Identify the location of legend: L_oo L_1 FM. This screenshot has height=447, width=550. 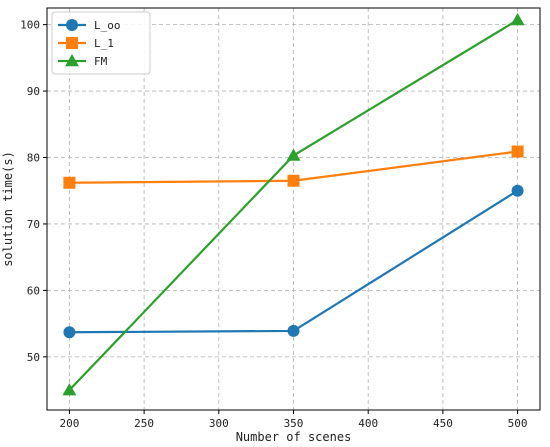
(101, 43).